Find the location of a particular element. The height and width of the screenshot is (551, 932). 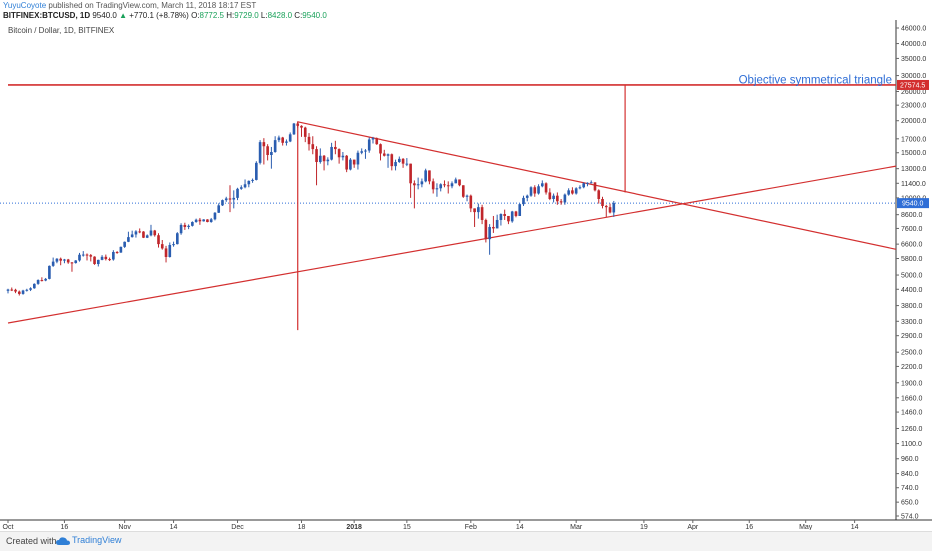

x-tick-label: 18 is located at coordinates (302, 527).